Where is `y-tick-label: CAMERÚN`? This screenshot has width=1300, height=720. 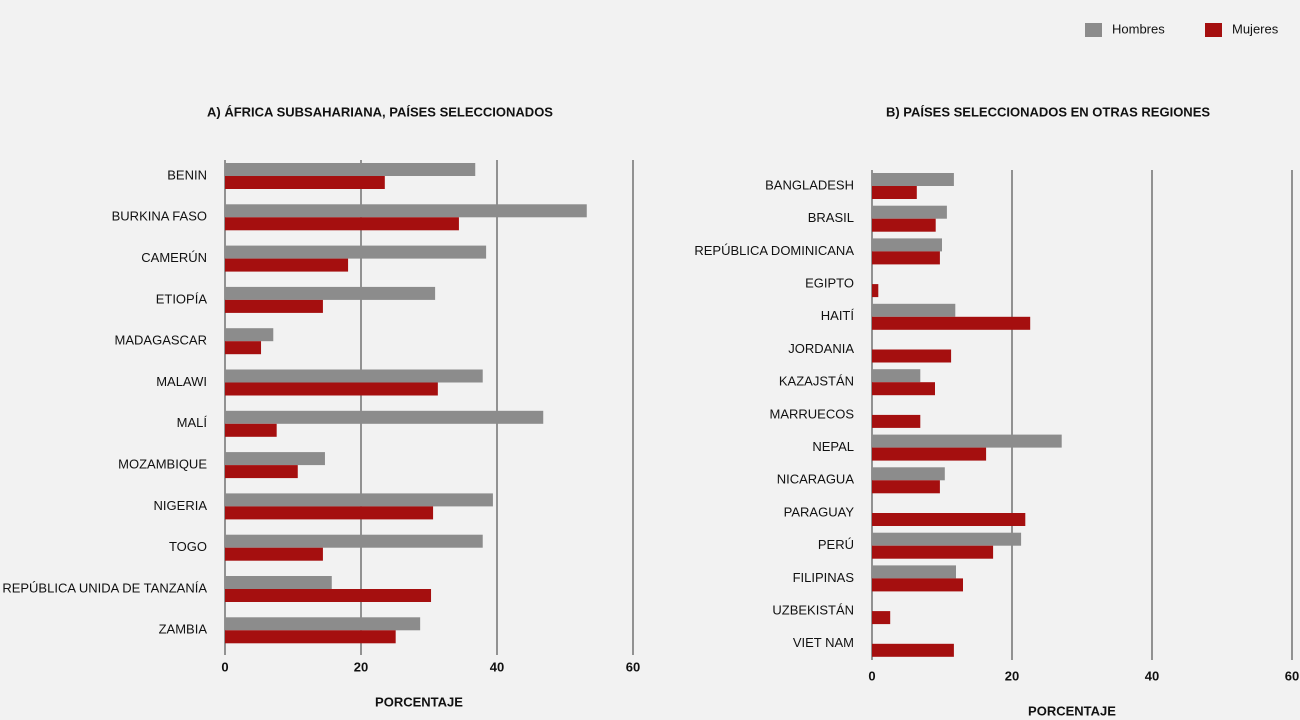 y-tick-label: CAMERÚN is located at coordinates (174, 257).